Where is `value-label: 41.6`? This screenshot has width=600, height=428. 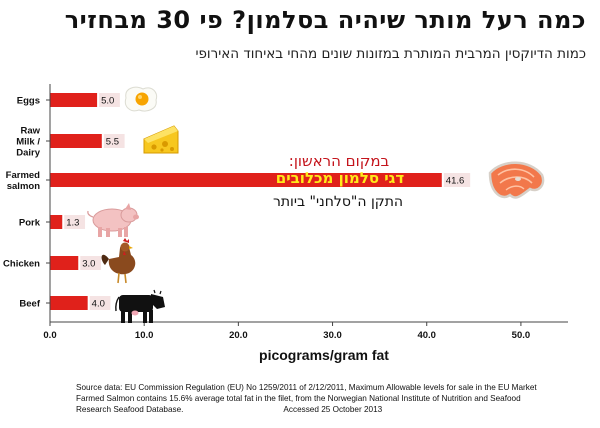 value-label: 41.6 is located at coordinates (455, 181).